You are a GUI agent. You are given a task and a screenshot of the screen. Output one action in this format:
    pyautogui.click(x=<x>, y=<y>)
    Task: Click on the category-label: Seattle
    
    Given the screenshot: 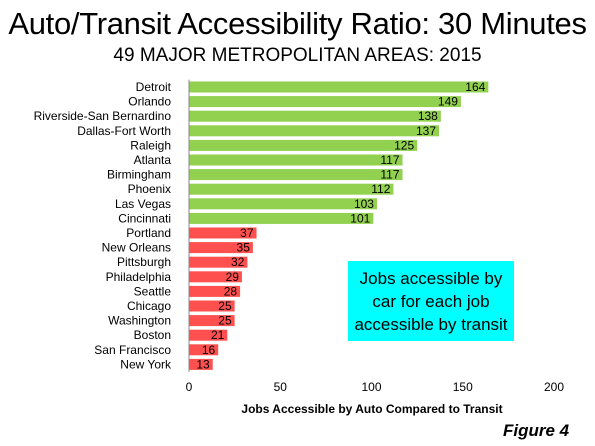 What is the action you would take?
    pyautogui.click(x=153, y=291)
    